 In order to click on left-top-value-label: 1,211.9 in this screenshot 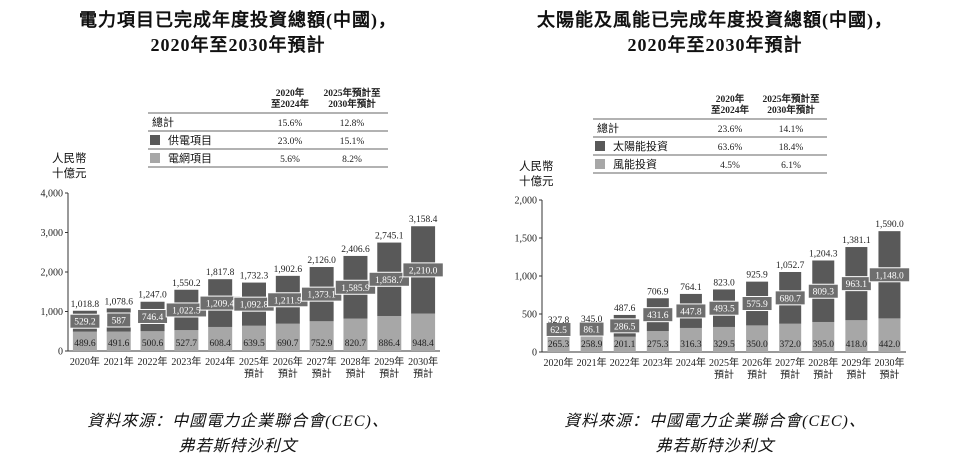, I will do `click(288, 301)`.